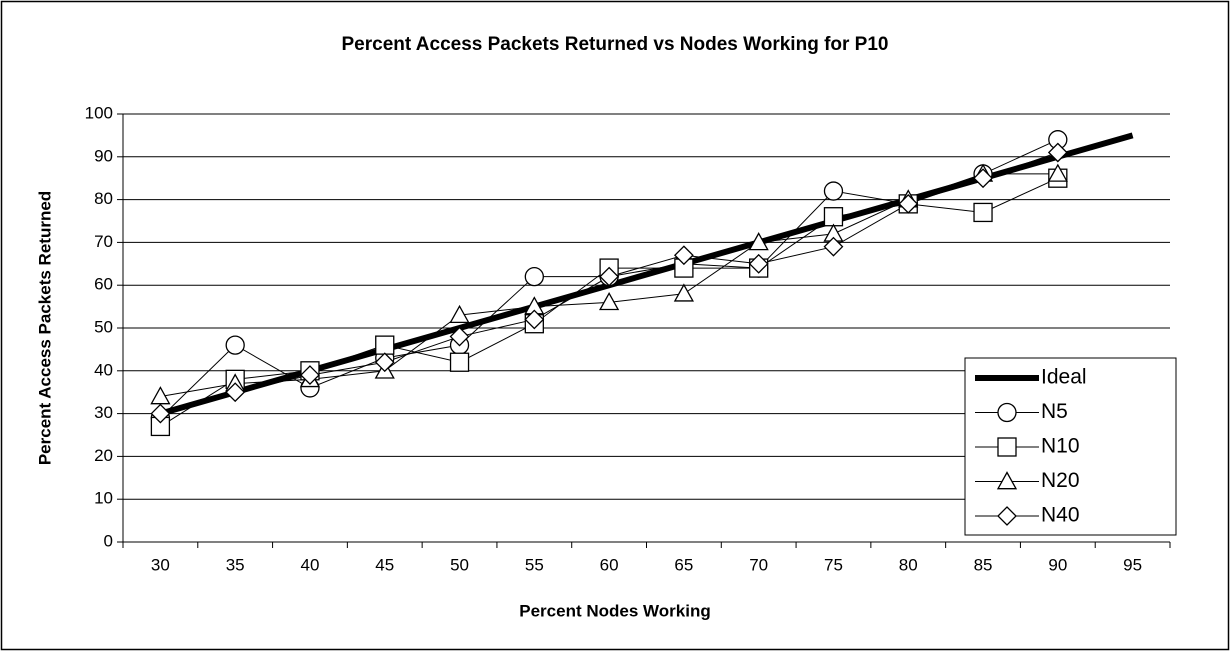 The height and width of the screenshot is (652, 1231). Describe the element at coordinates (459, 564) in the screenshot. I see `x-tick-label: 50` at that location.